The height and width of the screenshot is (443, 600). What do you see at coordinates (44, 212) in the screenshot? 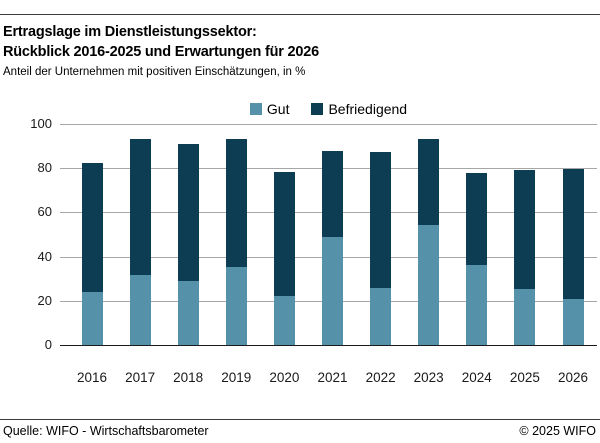
I see `y-tick-label: 60` at bounding box center [44, 212].